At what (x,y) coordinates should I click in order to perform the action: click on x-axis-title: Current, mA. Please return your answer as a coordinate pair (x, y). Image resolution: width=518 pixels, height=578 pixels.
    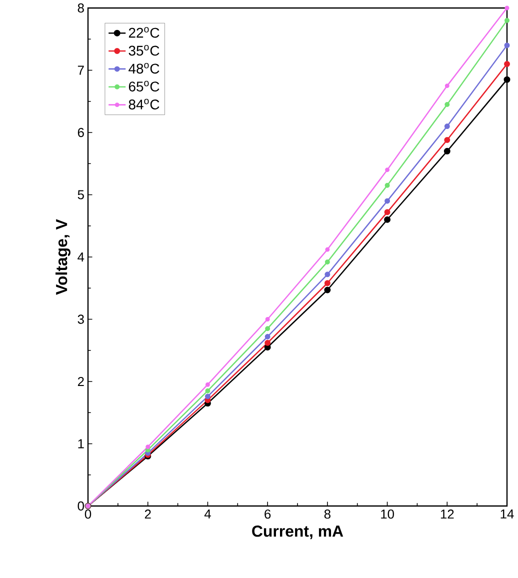
    Looking at the image, I should click on (298, 533).